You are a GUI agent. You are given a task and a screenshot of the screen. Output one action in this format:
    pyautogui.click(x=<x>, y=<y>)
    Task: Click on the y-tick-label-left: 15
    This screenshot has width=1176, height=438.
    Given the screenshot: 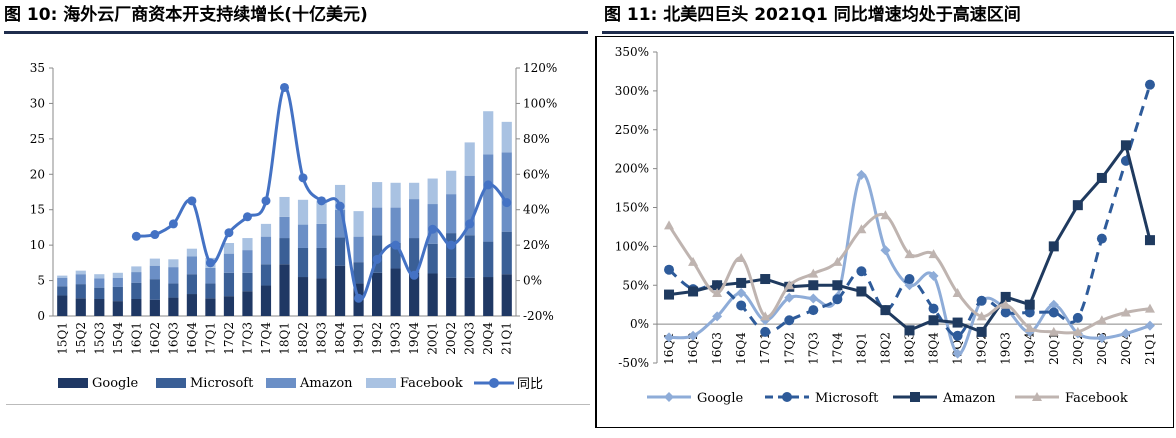 What is the action you would take?
    pyautogui.click(x=37, y=210)
    